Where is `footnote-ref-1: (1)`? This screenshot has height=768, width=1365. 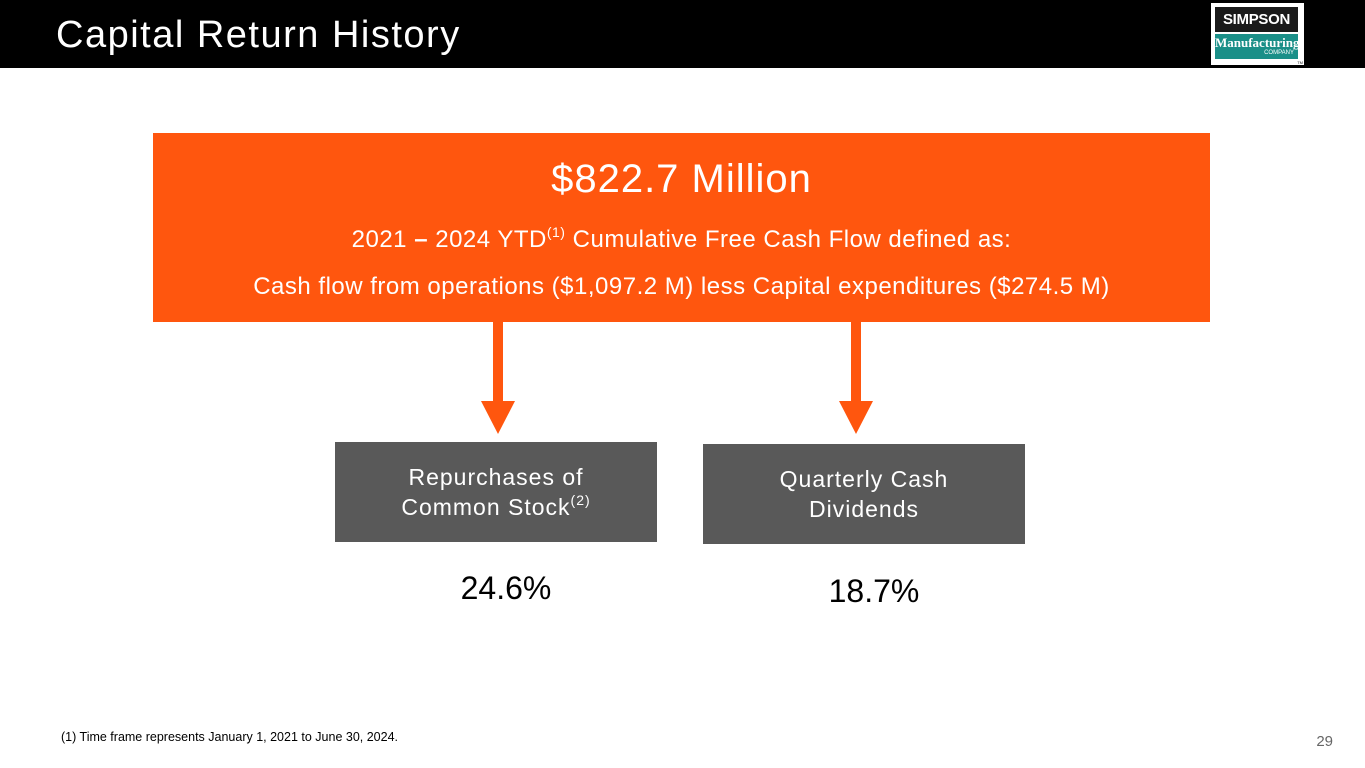
footnote-ref-1: (1) is located at coordinates (556, 232).